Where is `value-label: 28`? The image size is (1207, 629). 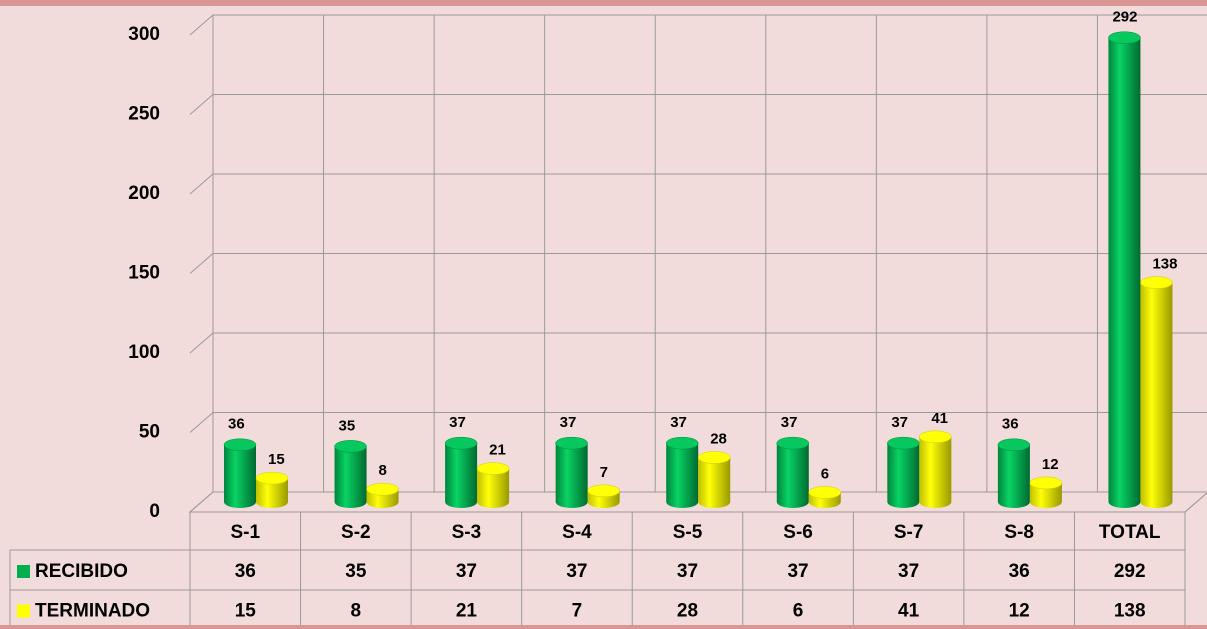
value-label: 28 is located at coordinates (718, 438).